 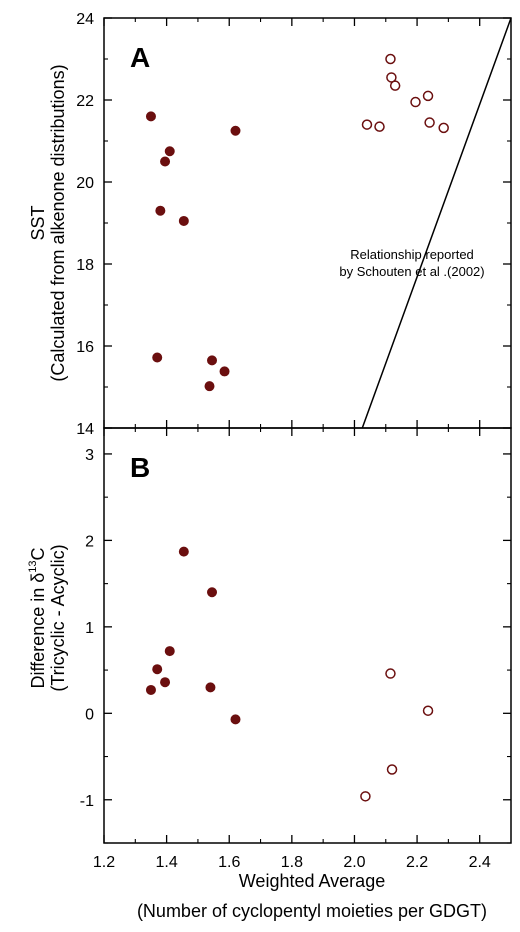 What do you see at coordinates (104, 862) in the screenshot?
I see `x-tick-label-0: 1.2` at bounding box center [104, 862].